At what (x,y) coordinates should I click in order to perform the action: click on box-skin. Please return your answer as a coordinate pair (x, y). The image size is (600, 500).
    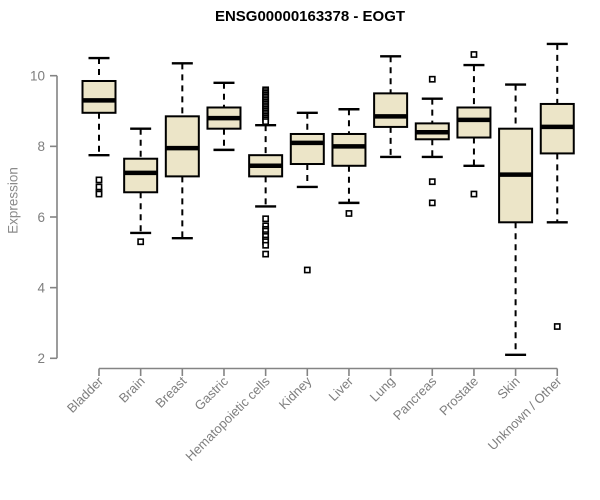
    Looking at the image, I should click on (516, 219).